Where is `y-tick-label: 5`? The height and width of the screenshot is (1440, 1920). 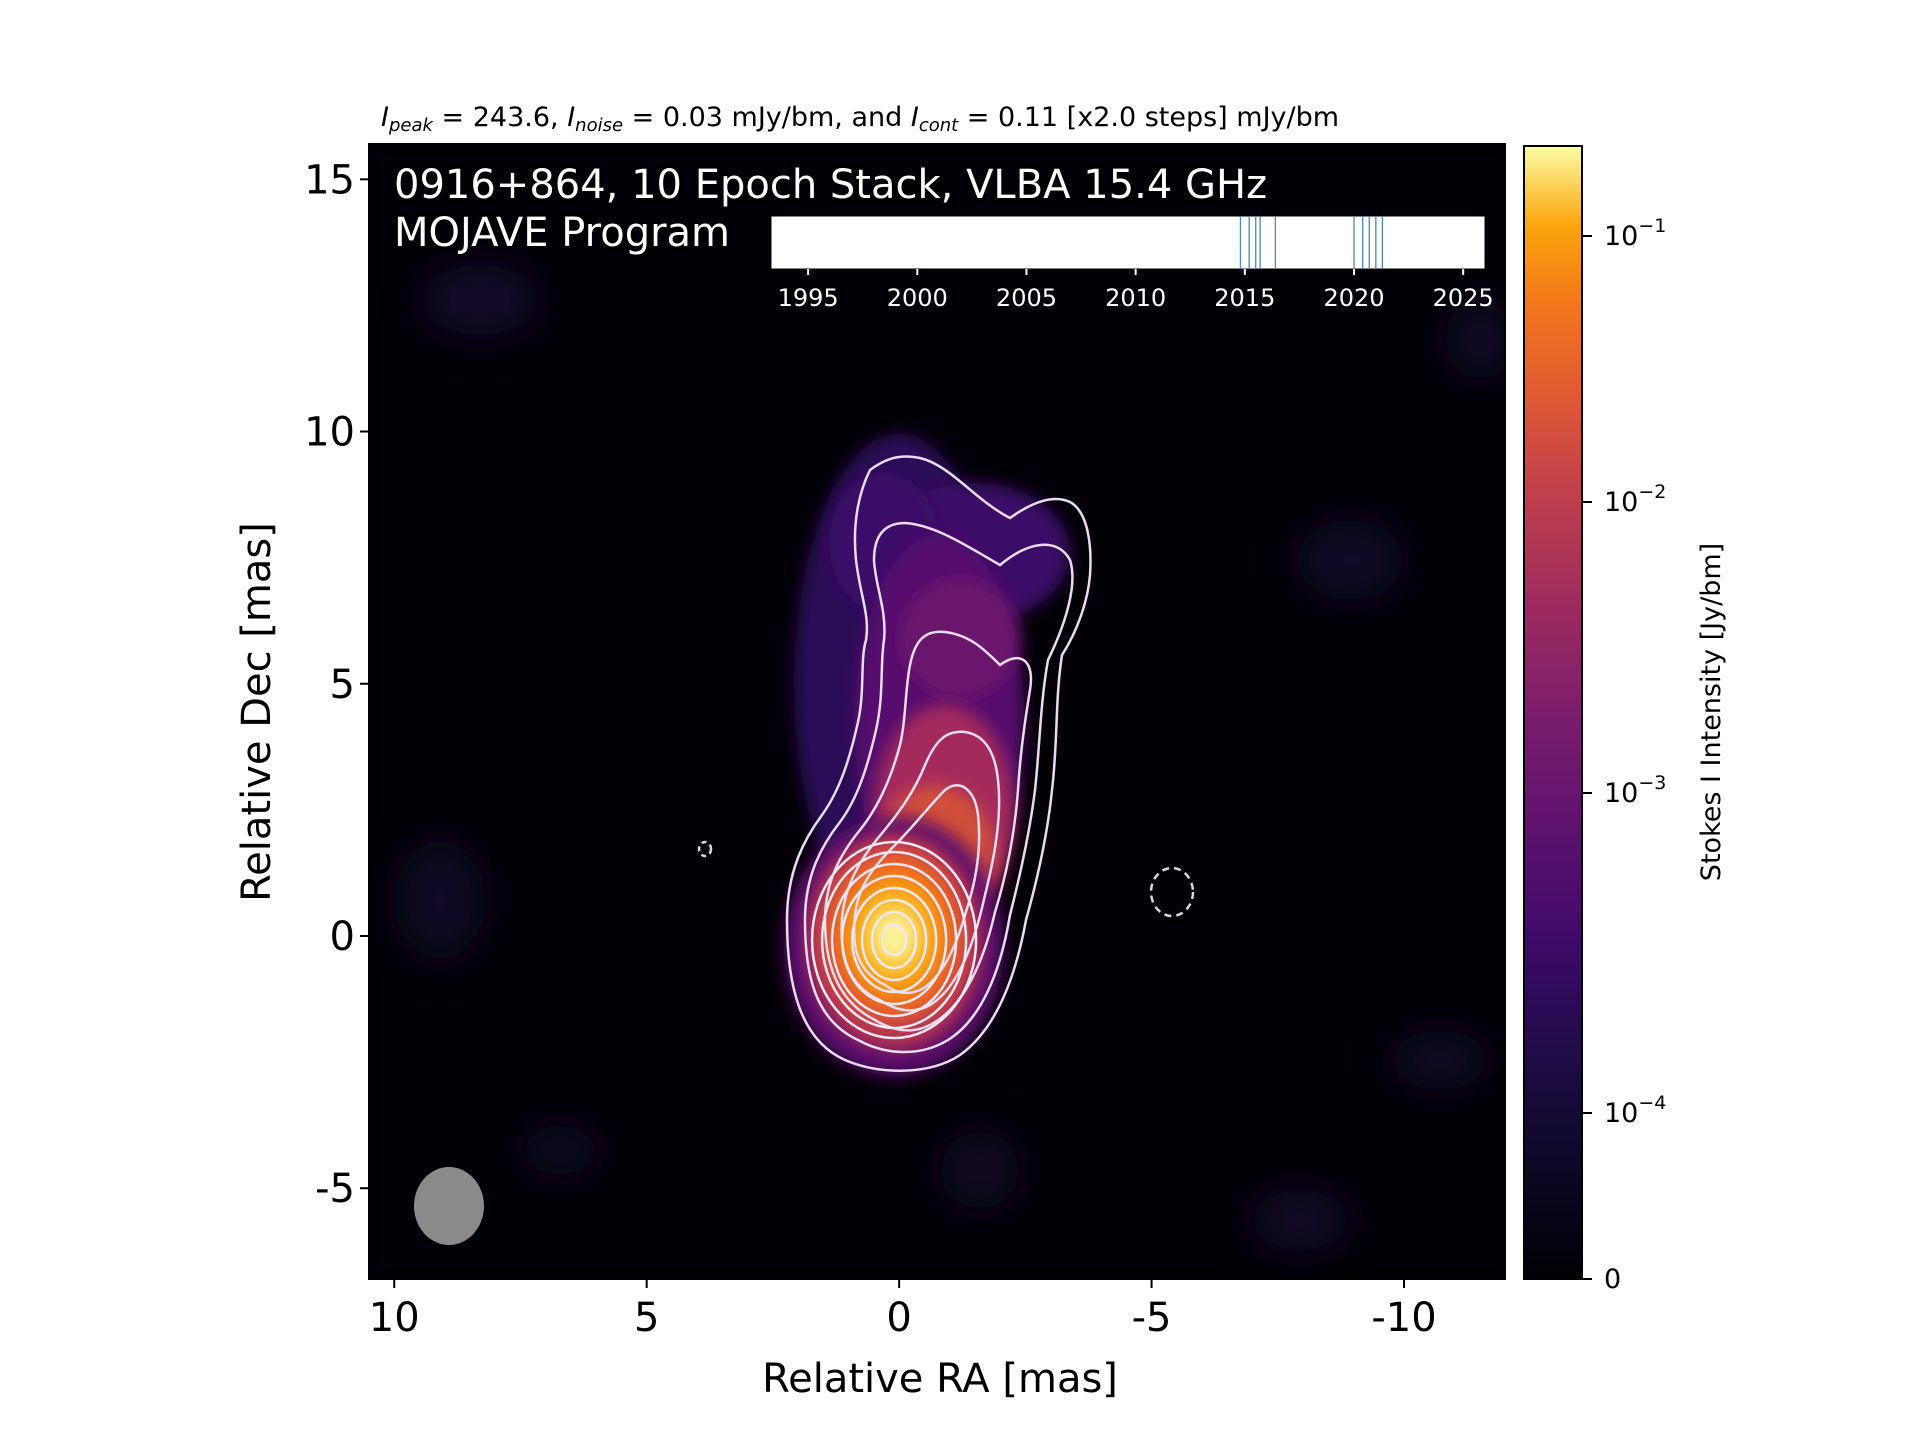 y-tick-label: 5 is located at coordinates (342, 685).